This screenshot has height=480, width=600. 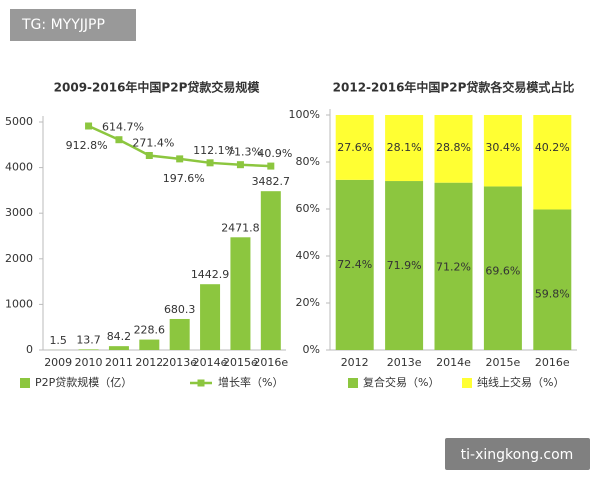 I want to click on data-label: 69.6%, so click(x=502, y=270).